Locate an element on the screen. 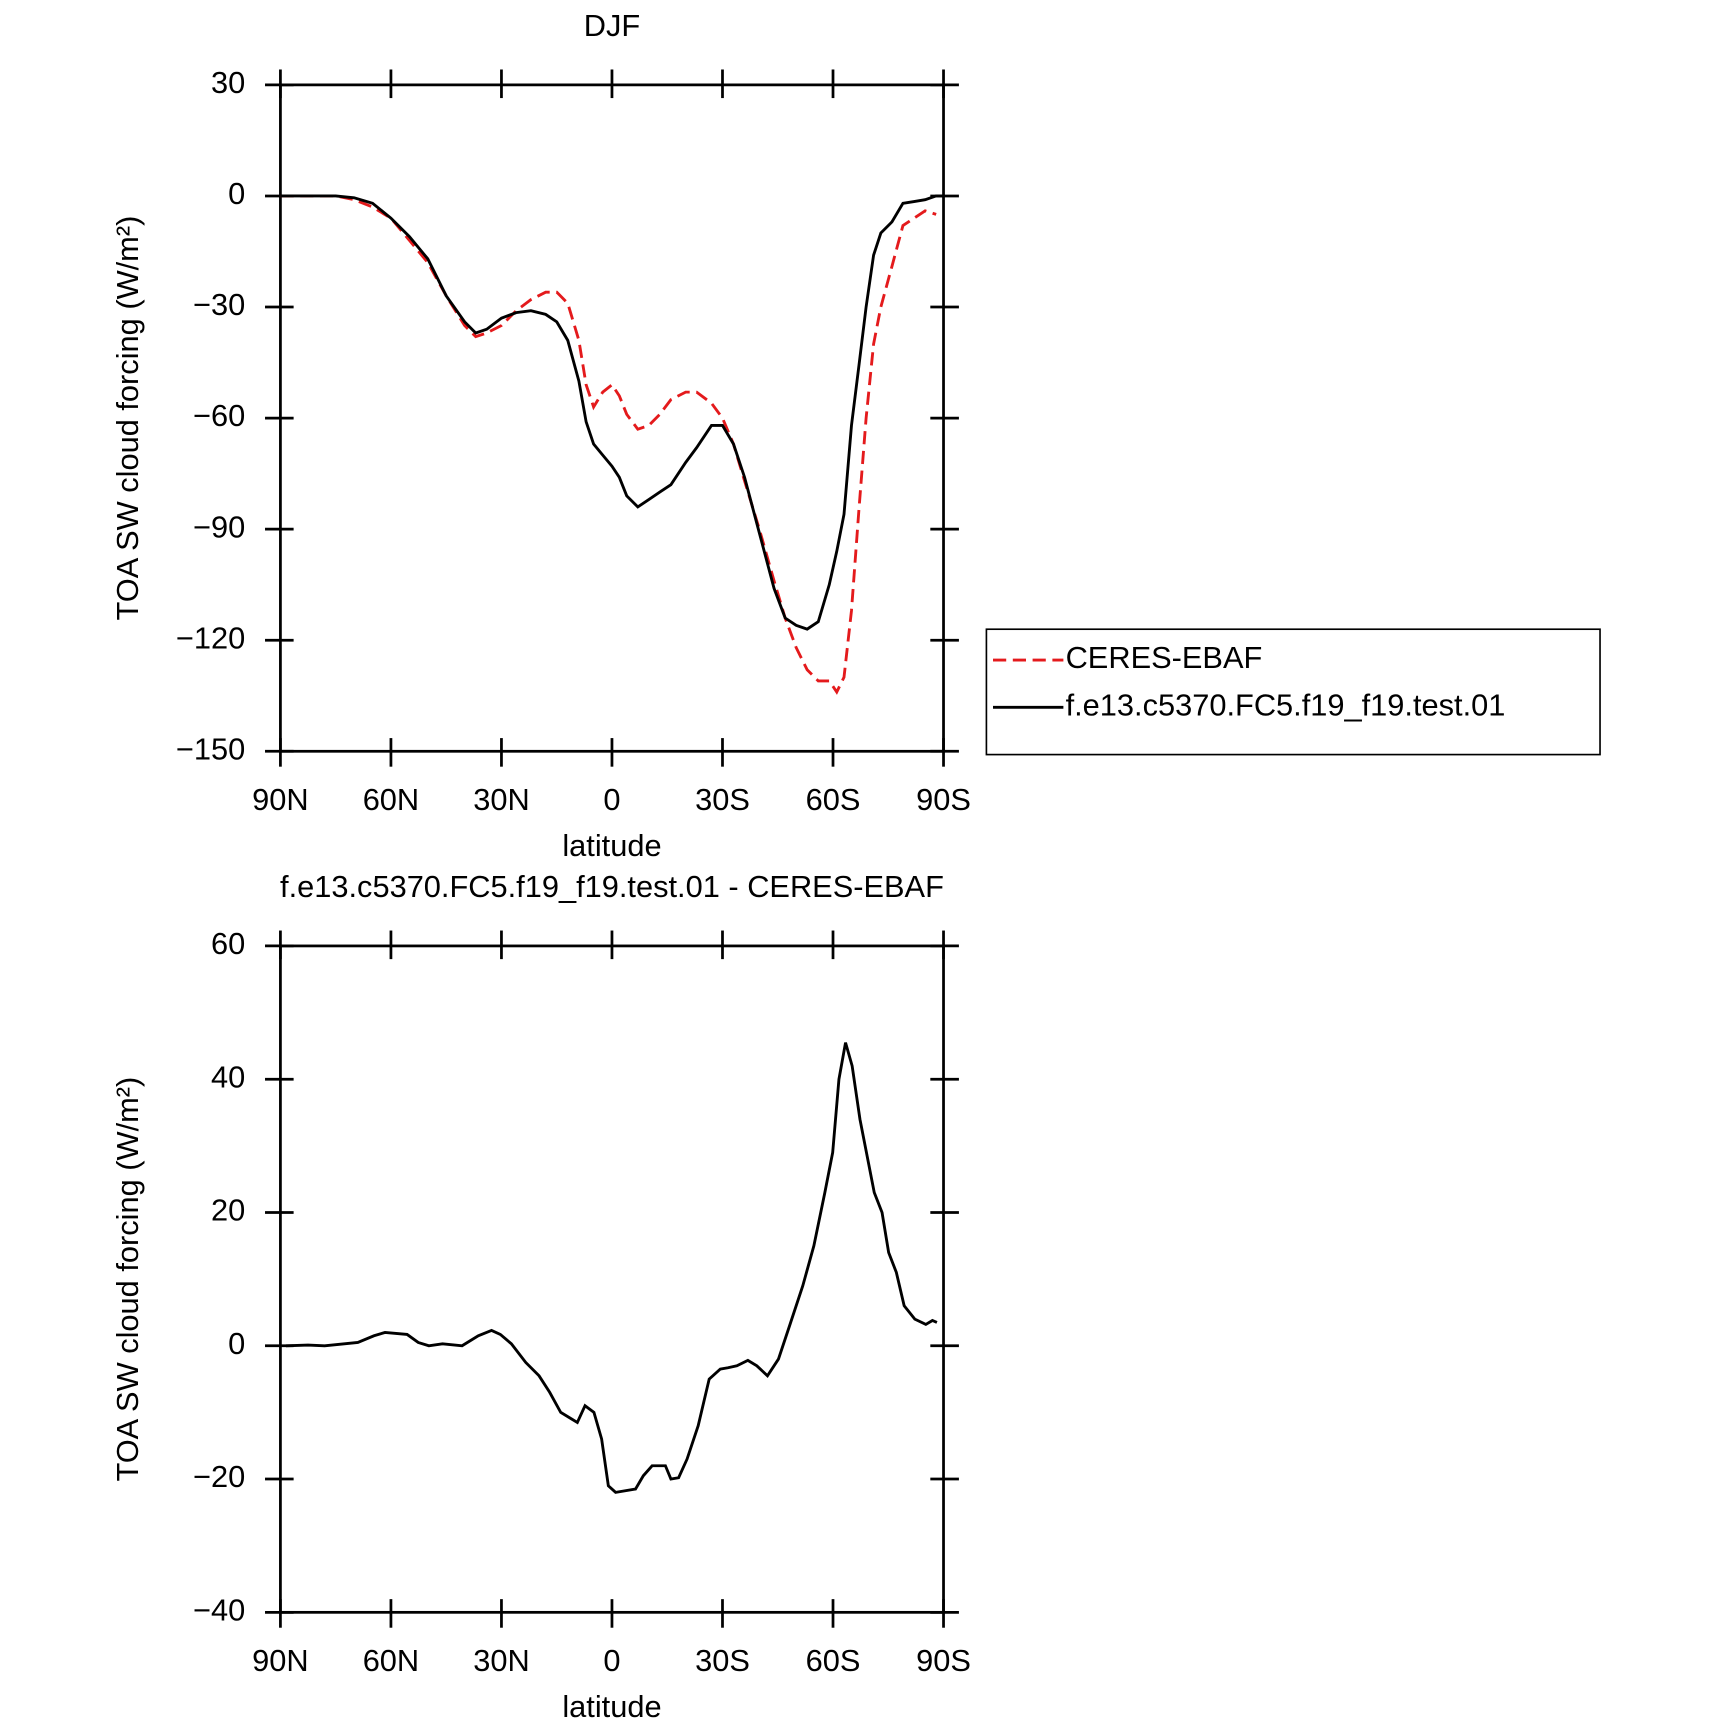  y-tick-label: 60 is located at coordinates (228, 943).